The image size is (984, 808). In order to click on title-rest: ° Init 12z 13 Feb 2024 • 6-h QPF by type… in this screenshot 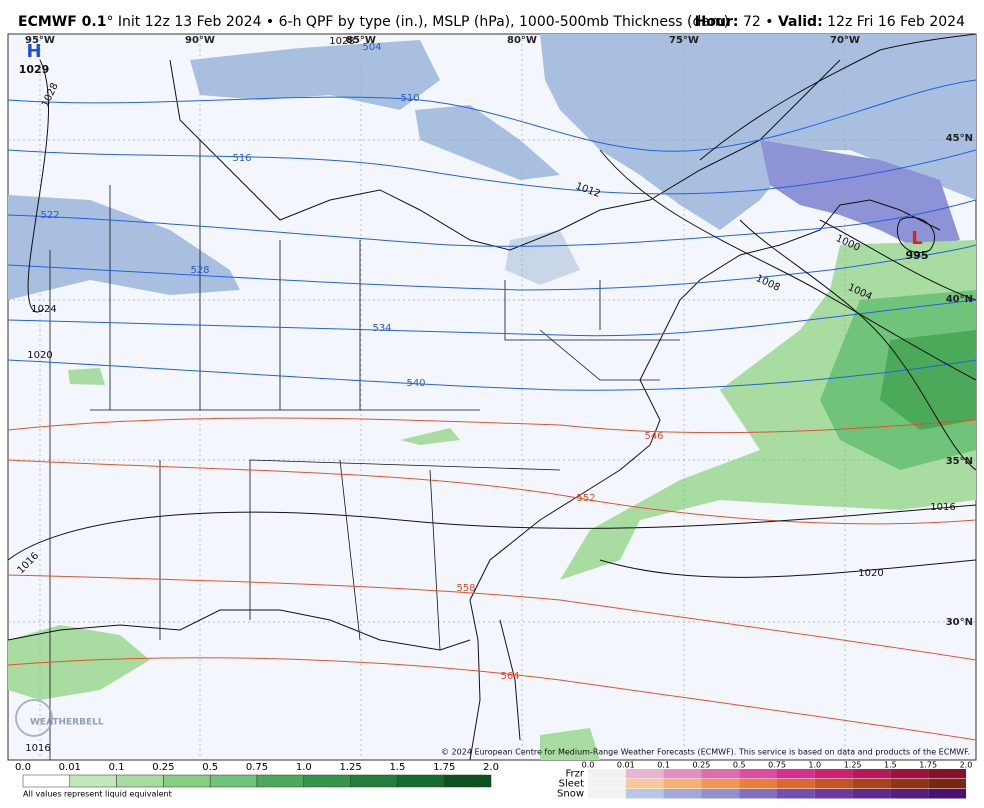, I will do `click(417, 22)`.